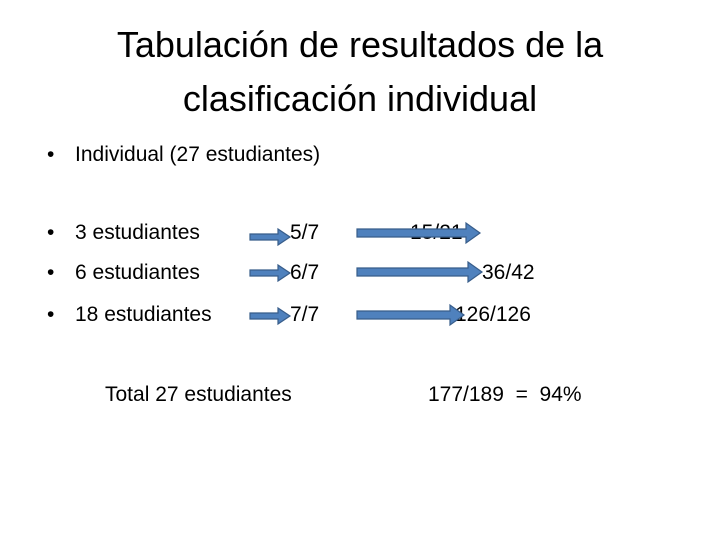 The image size is (720, 540). Describe the element at coordinates (137, 232) in the screenshot. I see `row-label: 3 estudiantes` at that location.